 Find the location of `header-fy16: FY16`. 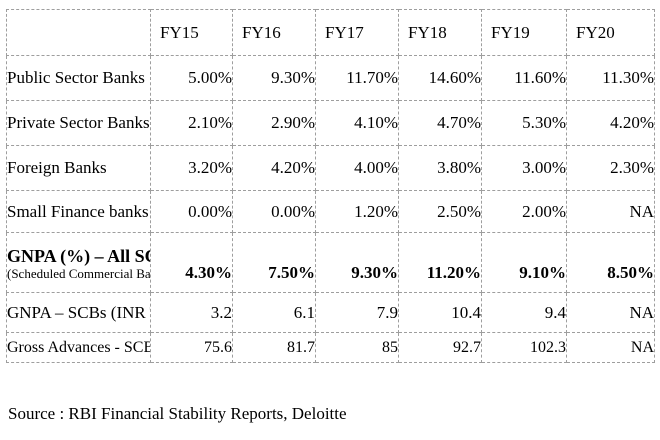

header-fy16: FY16 is located at coordinates (274, 32).